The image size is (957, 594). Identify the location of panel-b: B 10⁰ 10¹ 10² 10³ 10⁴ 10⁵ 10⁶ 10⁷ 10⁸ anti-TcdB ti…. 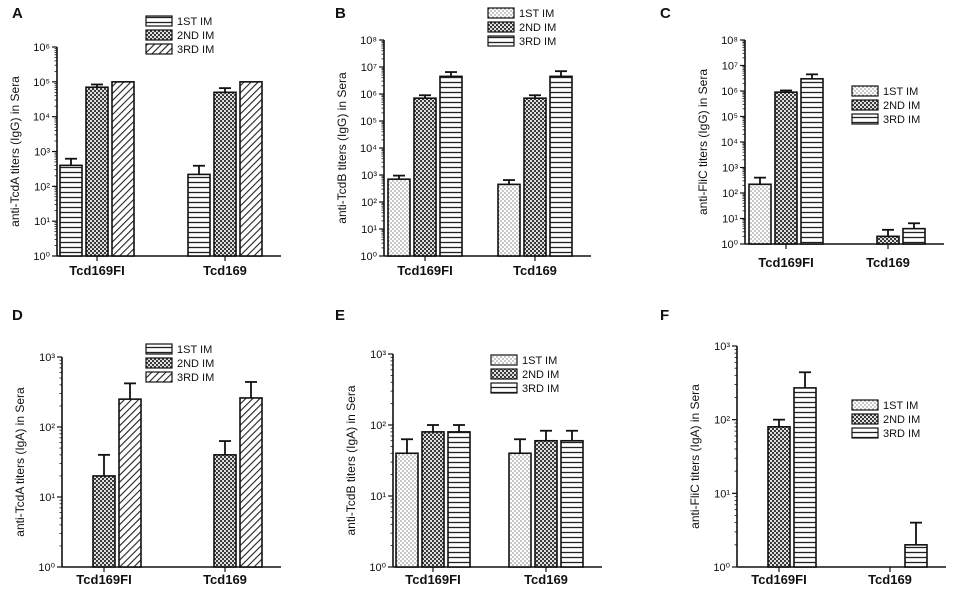
(463, 141).